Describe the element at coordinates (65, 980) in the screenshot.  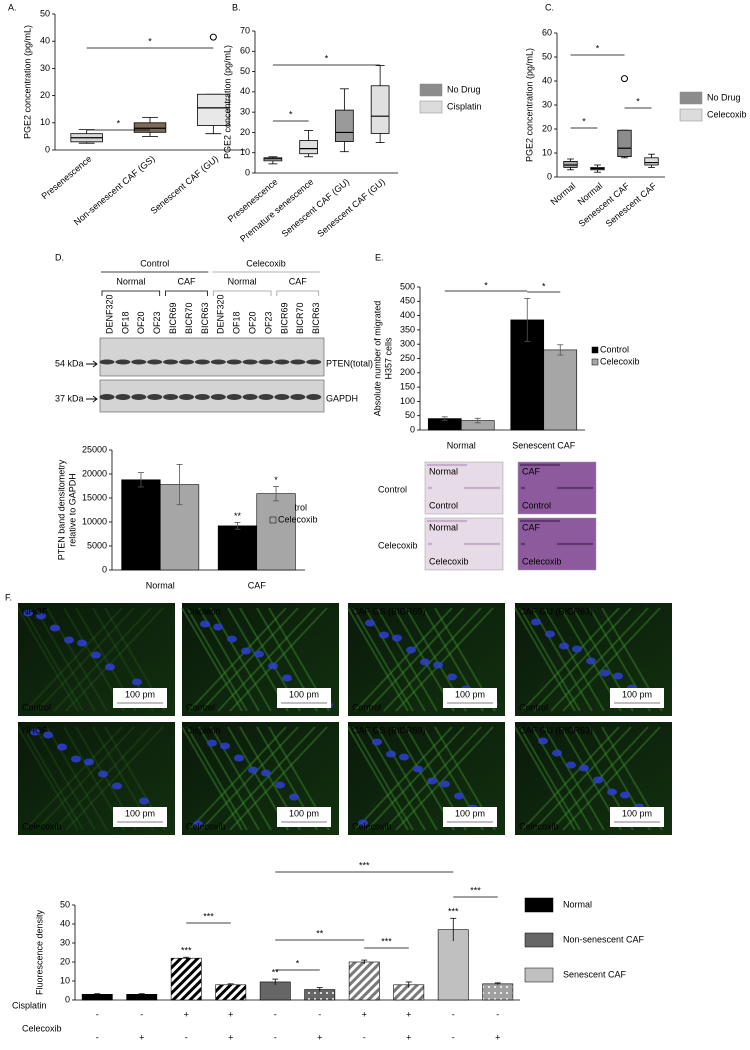
I see `y-tick-label: 10` at that location.